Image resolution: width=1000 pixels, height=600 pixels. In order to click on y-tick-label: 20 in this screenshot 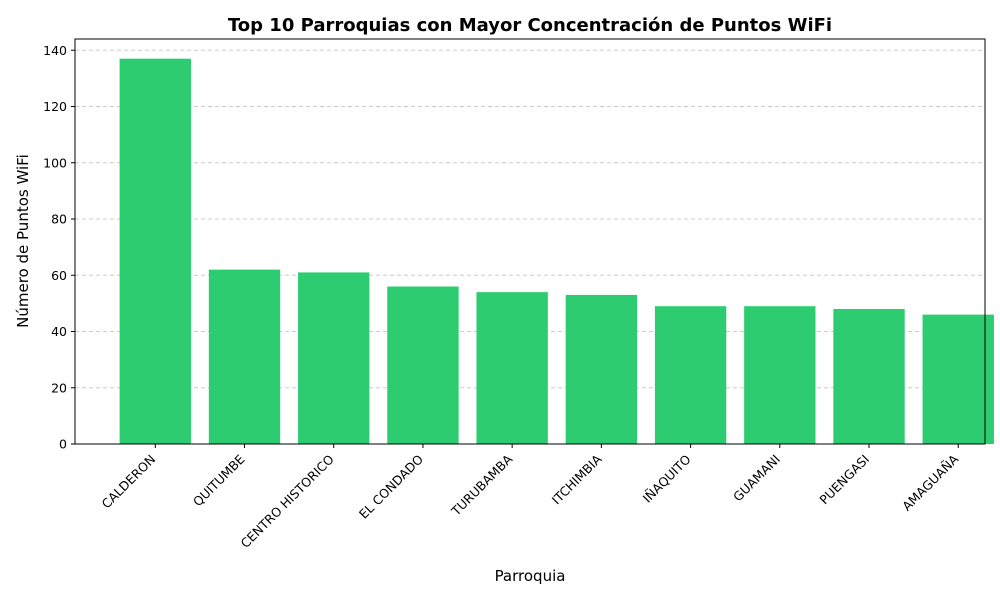, I will do `click(59, 387)`.